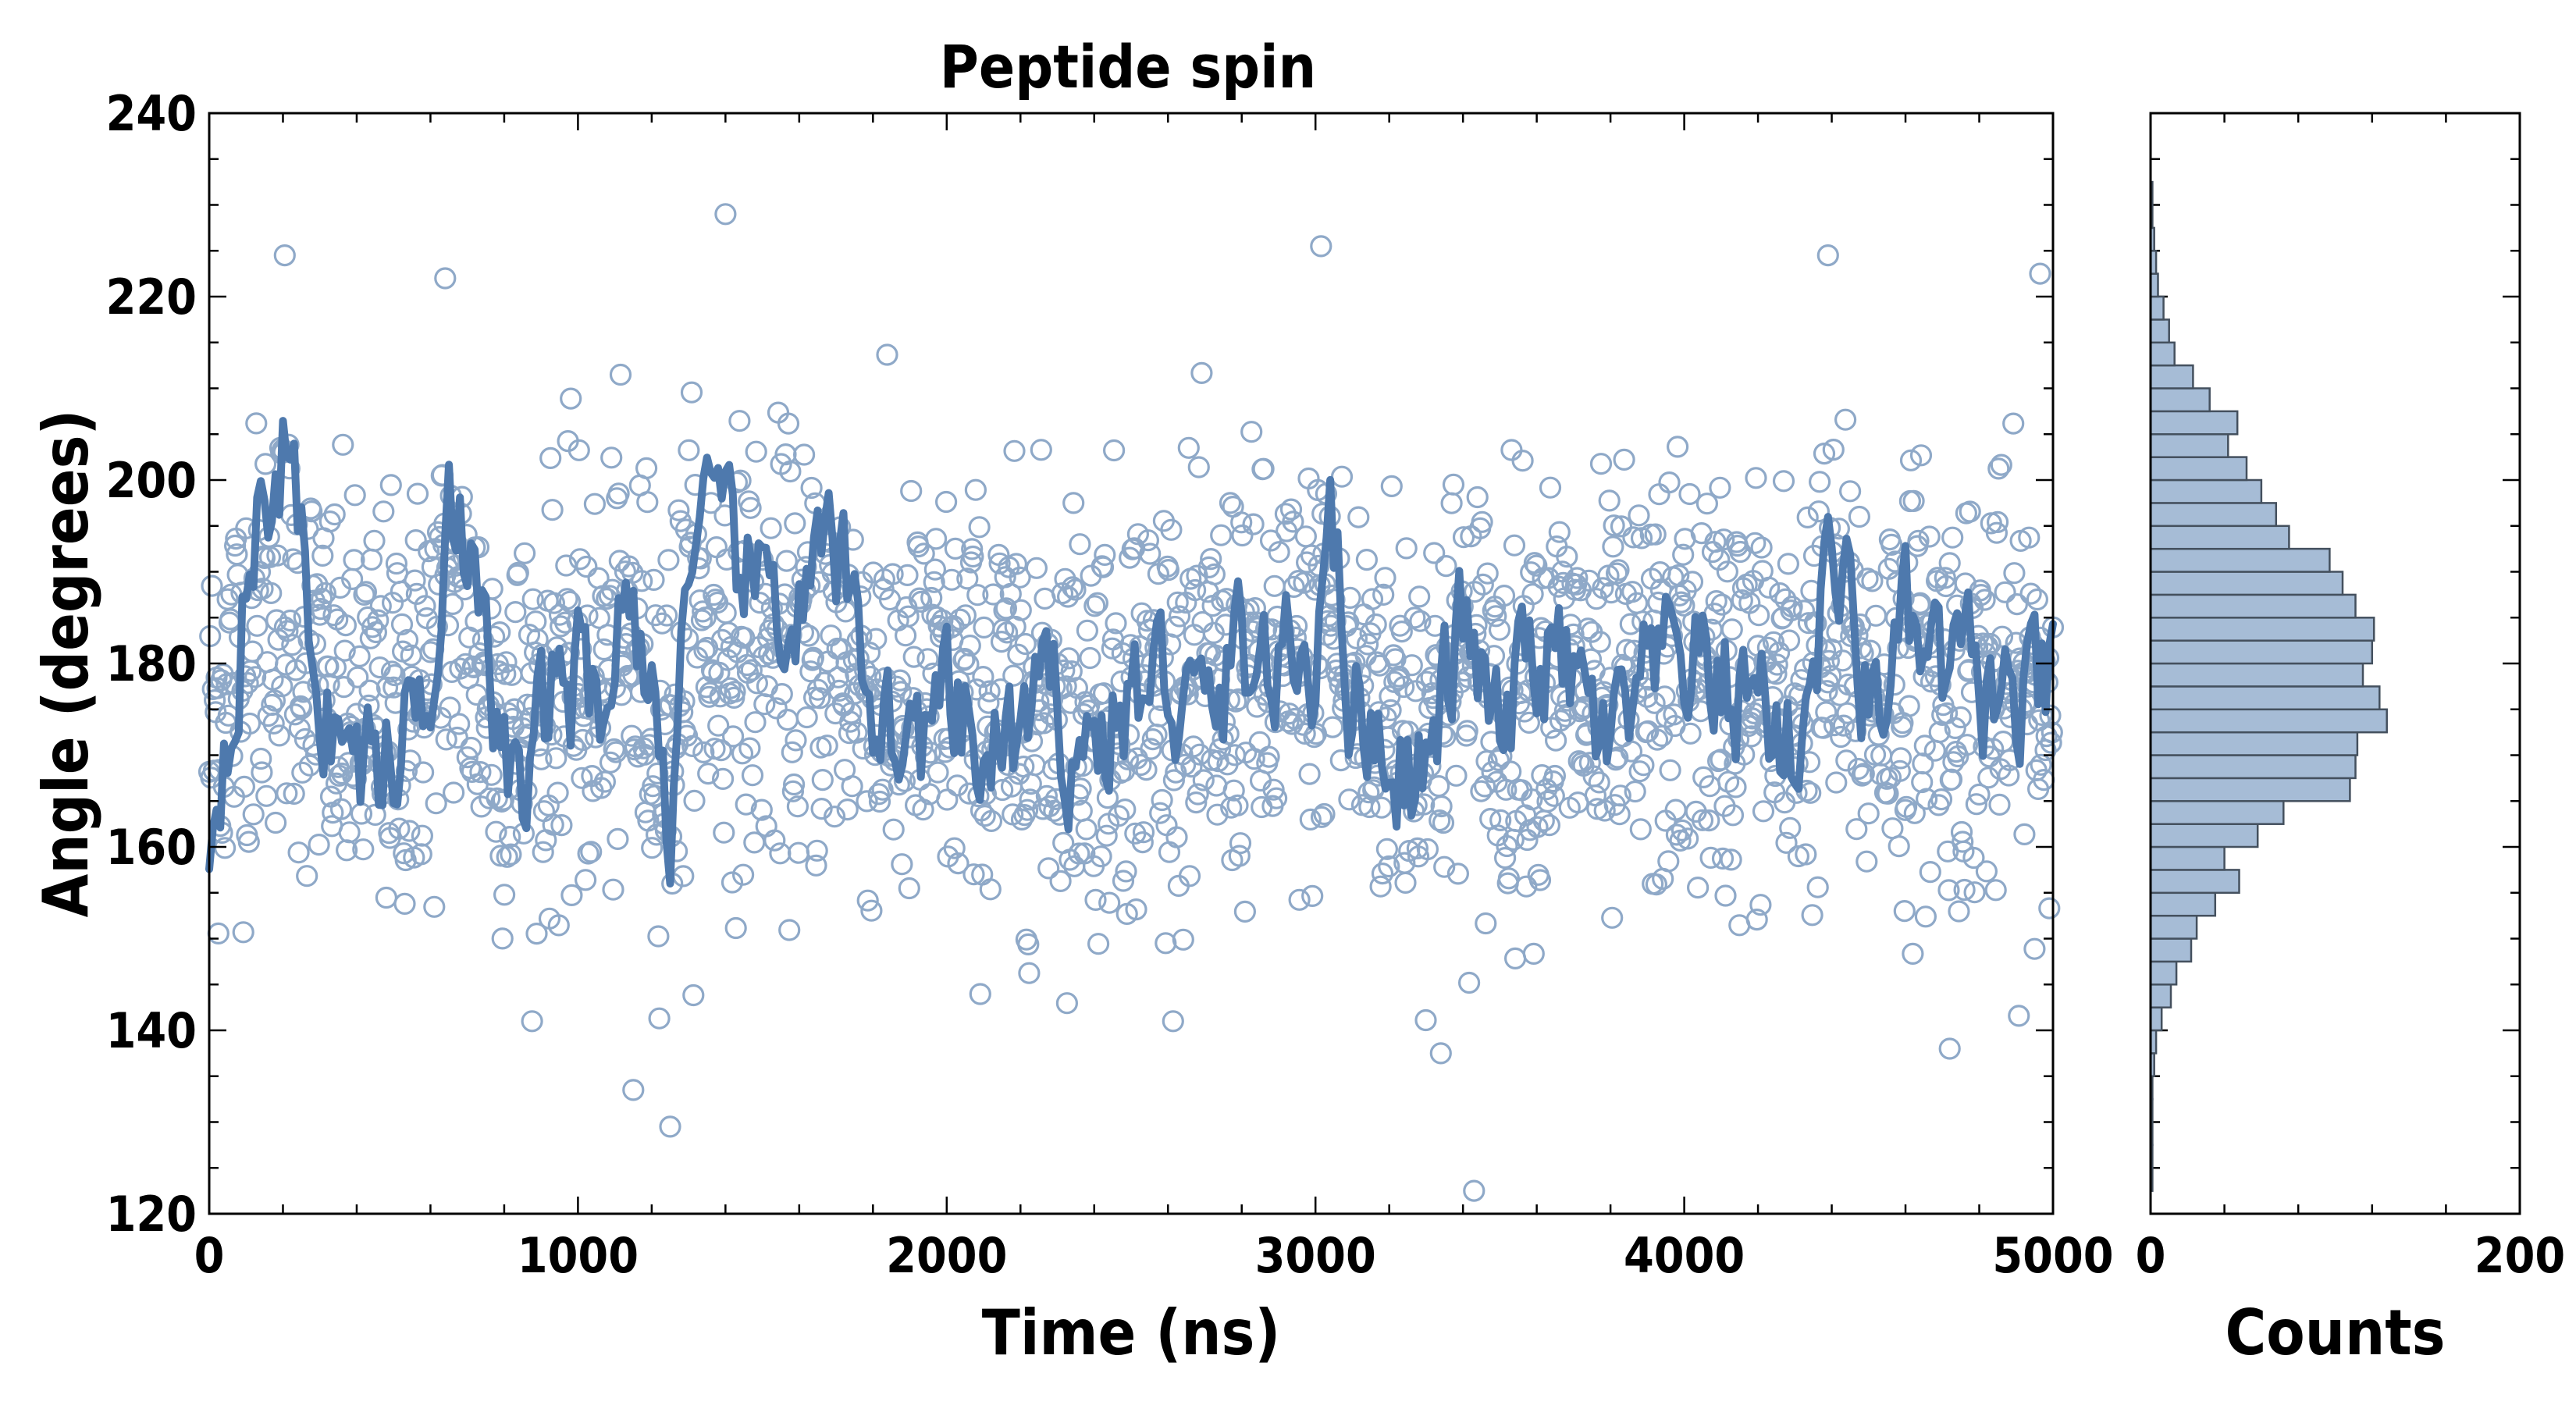  What do you see at coordinates (151, 663) in the screenshot?
I see `y-tick-label: 180` at bounding box center [151, 663].